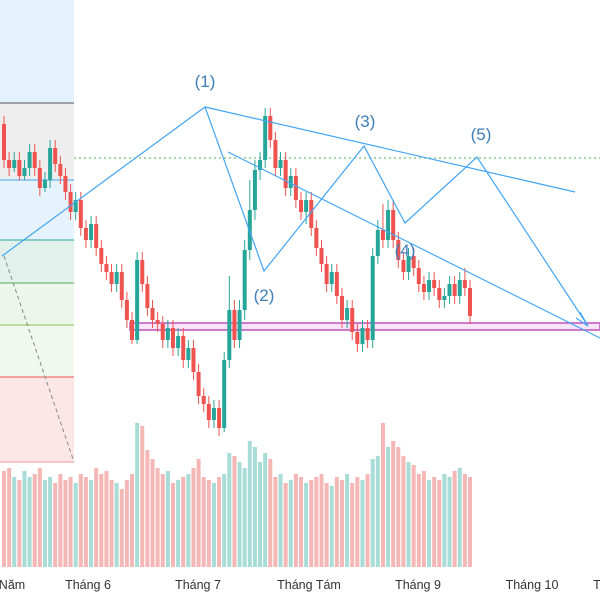 Image resolution: width=600 pixels, height=605 pixels. Describe the element at coordinates (481, 134) in the screenshot. I see `wave-label-5: (5)` at that location.